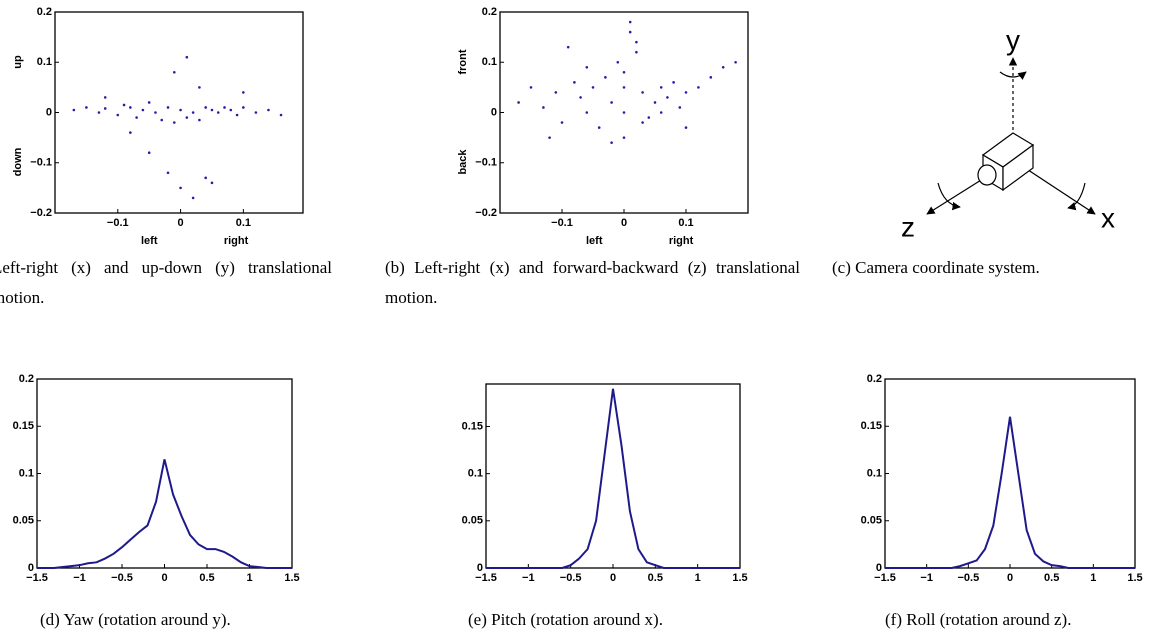 The image size is (1166, 635). I want to click on y-axis-word: down, so click(18, 161).